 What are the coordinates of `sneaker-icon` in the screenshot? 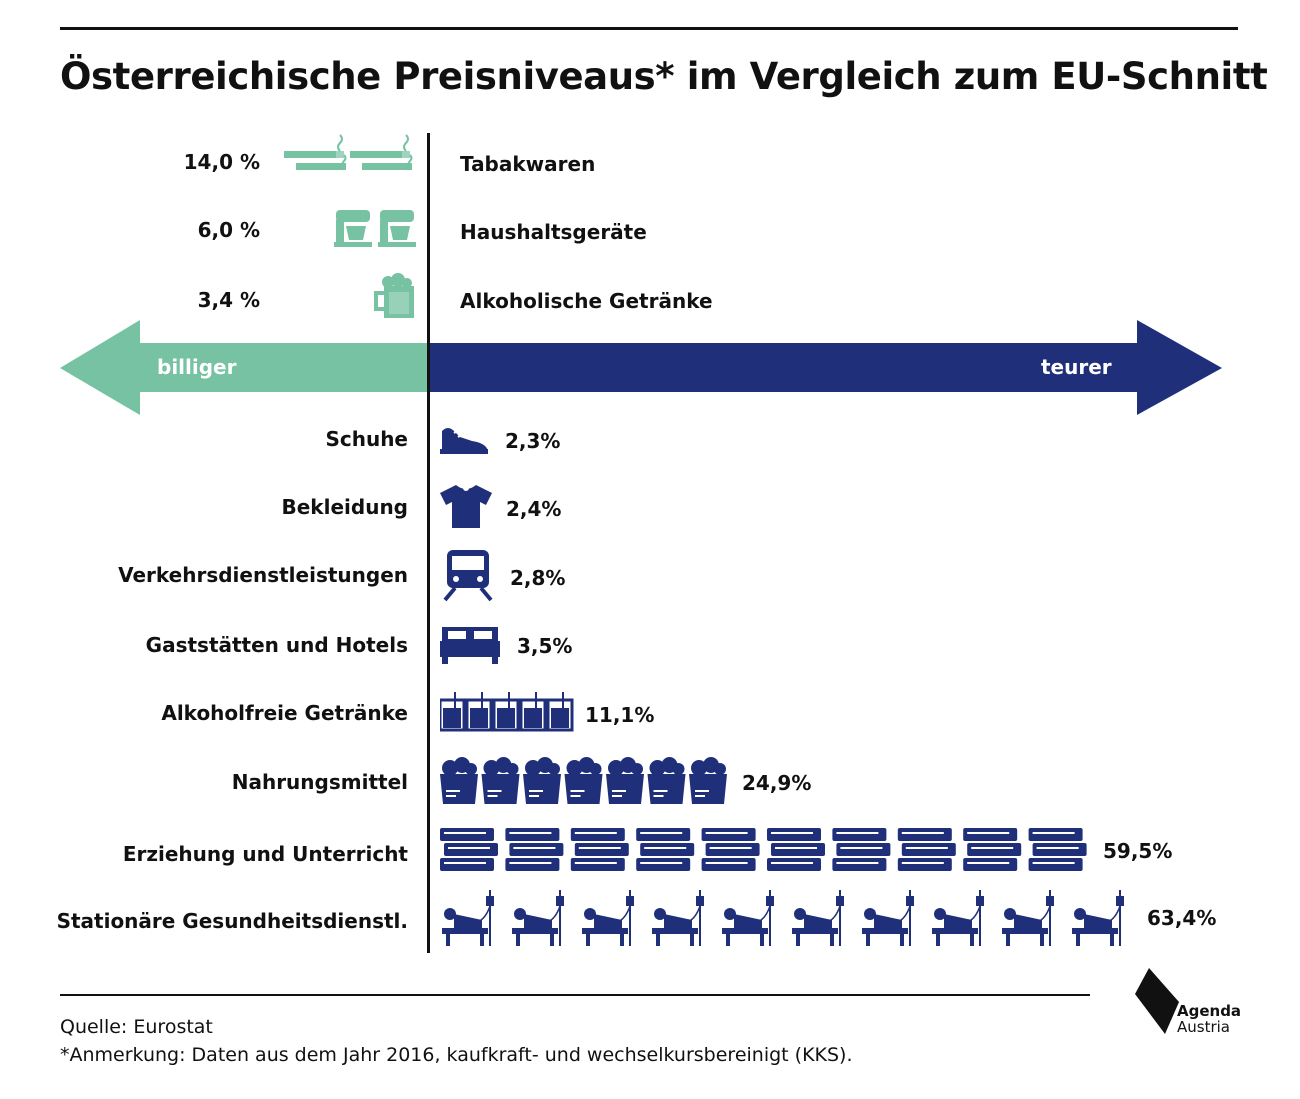 It's located at (464, 441).